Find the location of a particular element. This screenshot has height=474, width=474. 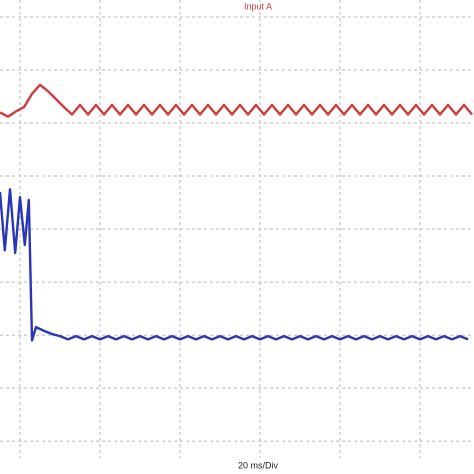

x-axis-label: 20 ms/Div is located at coordinates (258, 465).